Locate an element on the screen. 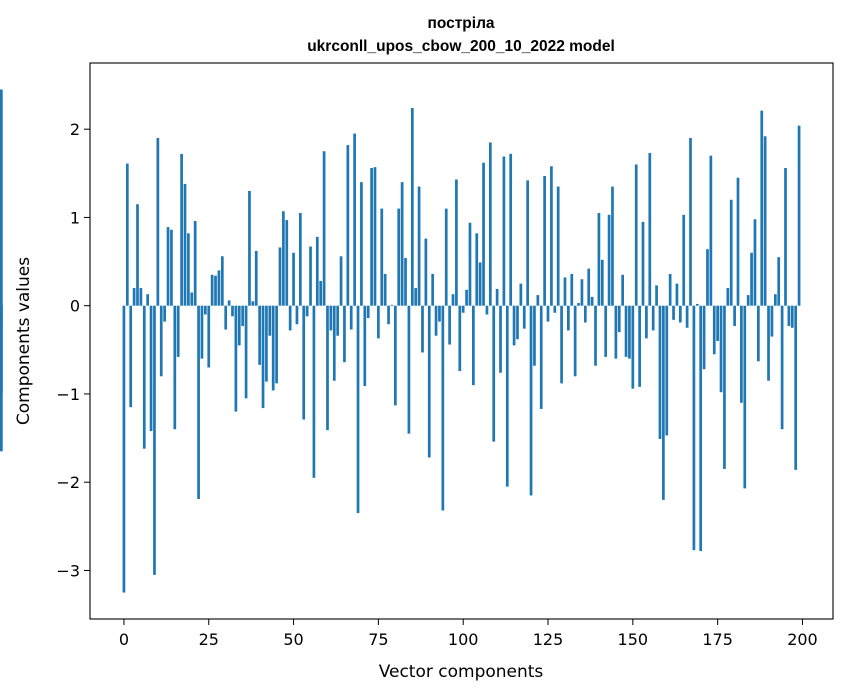 Image resolution: width=847 pixels, height=696 pixels. y-tick-label: 1 is located at coordinates (75, 217).